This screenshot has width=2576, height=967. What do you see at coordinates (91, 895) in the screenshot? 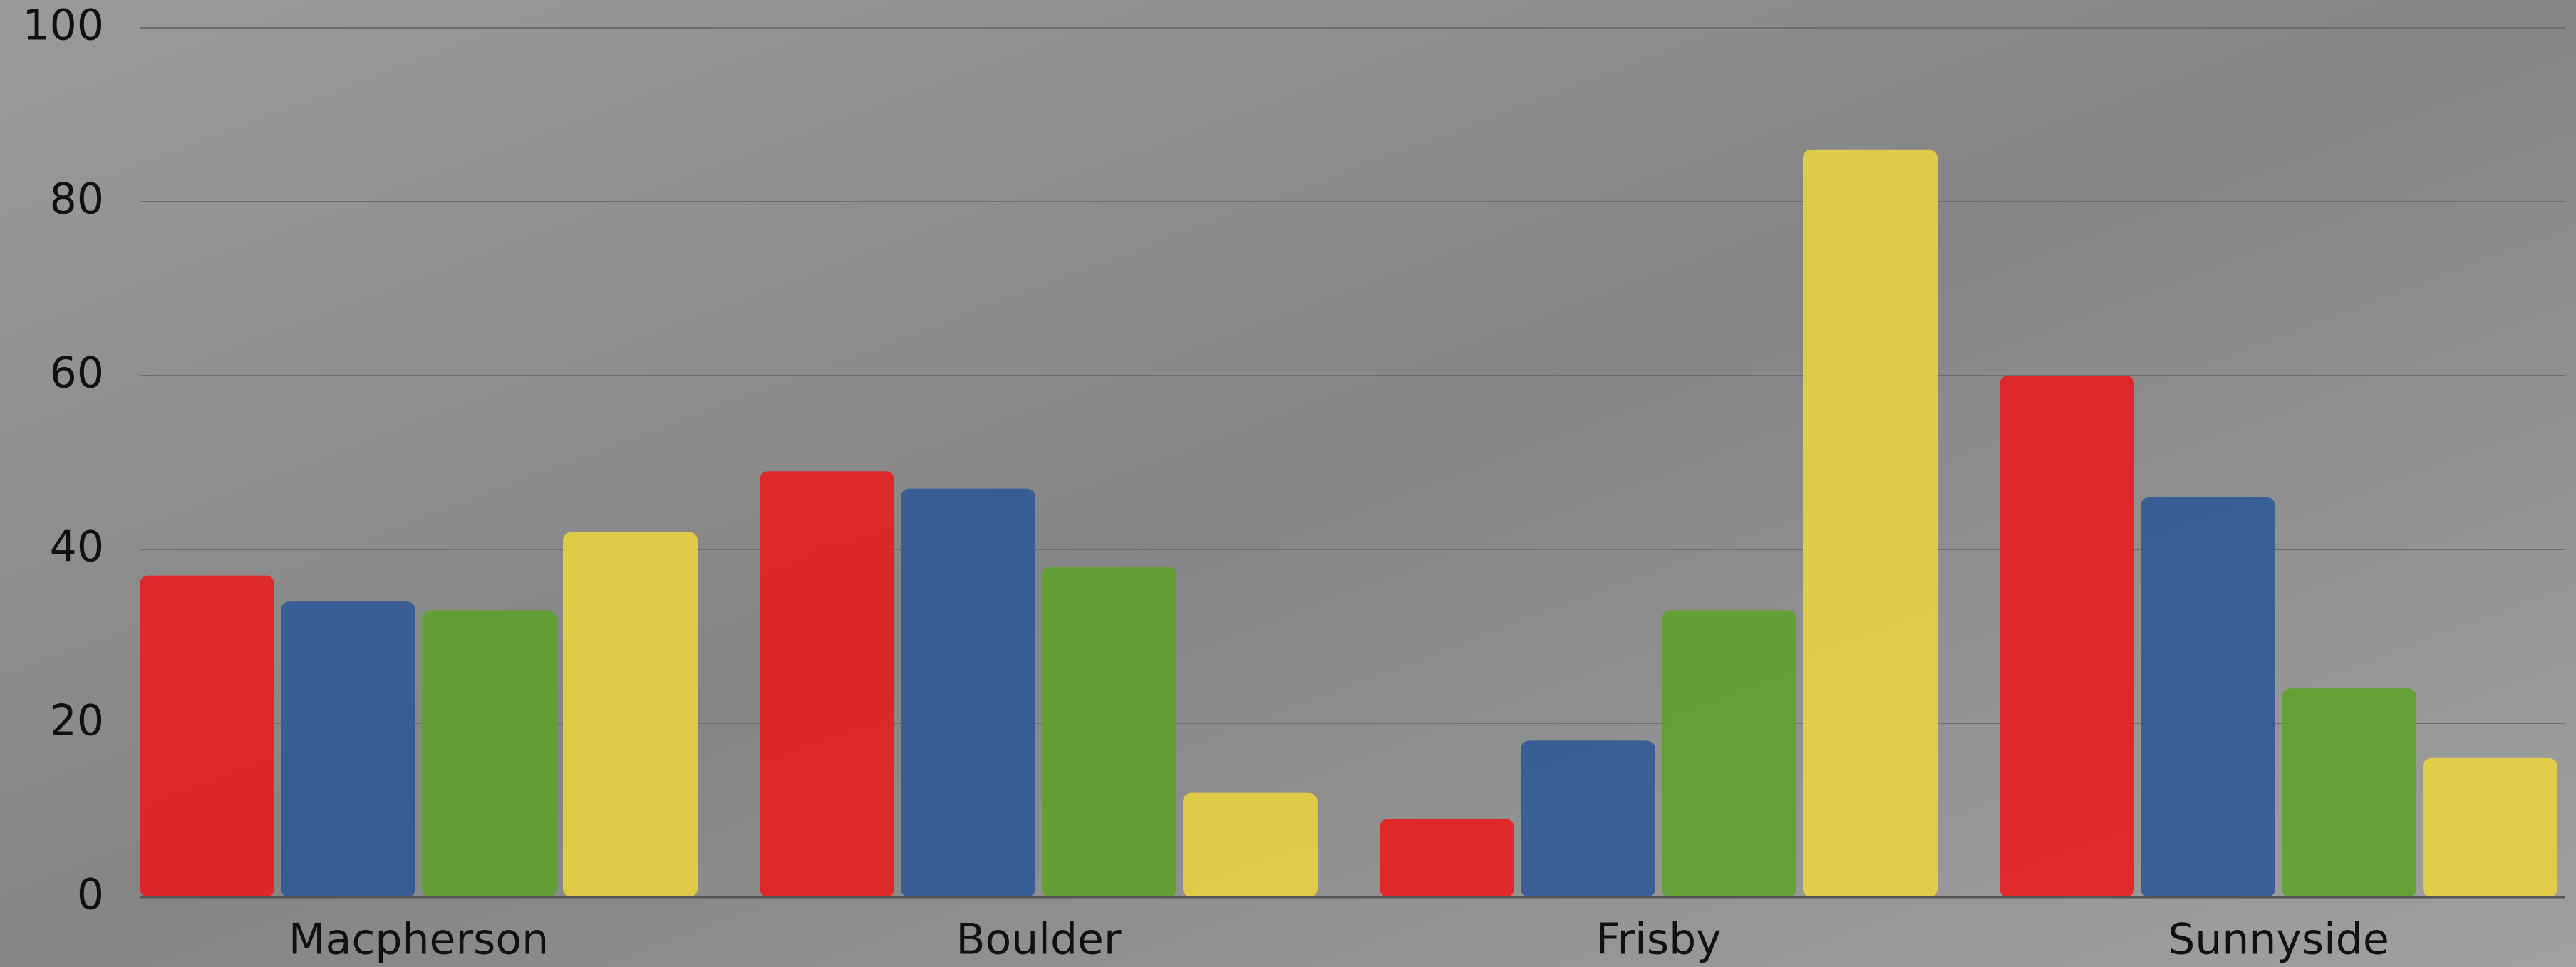
I see `y-tick-label: 0` at bounding box center [91, 895].